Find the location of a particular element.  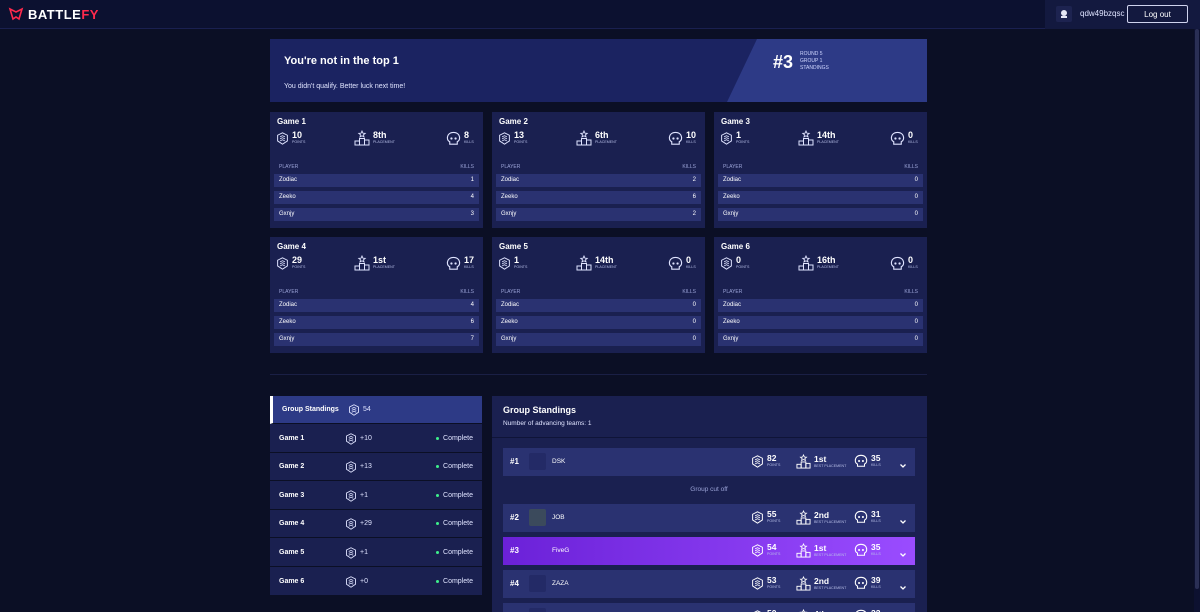

player-row: Zeeko 4 is located at coordinates (376, 197).